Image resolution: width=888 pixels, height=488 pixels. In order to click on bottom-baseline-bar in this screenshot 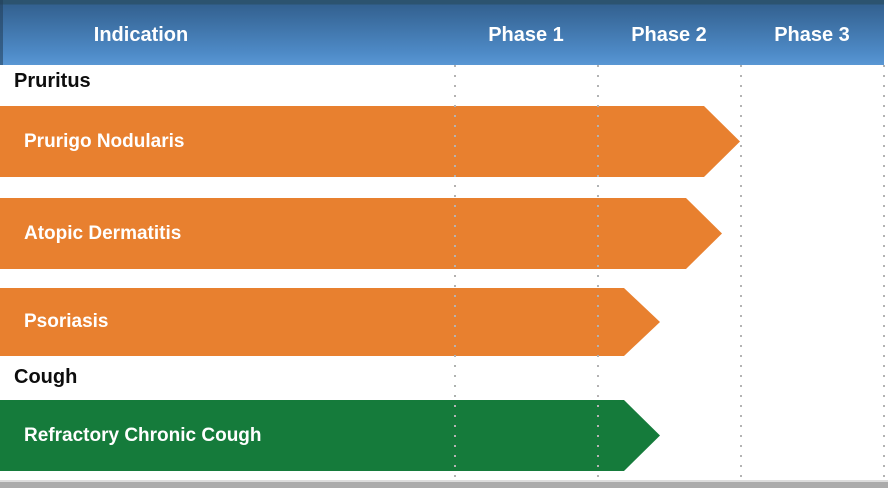, I will do `click(444, 484)`.